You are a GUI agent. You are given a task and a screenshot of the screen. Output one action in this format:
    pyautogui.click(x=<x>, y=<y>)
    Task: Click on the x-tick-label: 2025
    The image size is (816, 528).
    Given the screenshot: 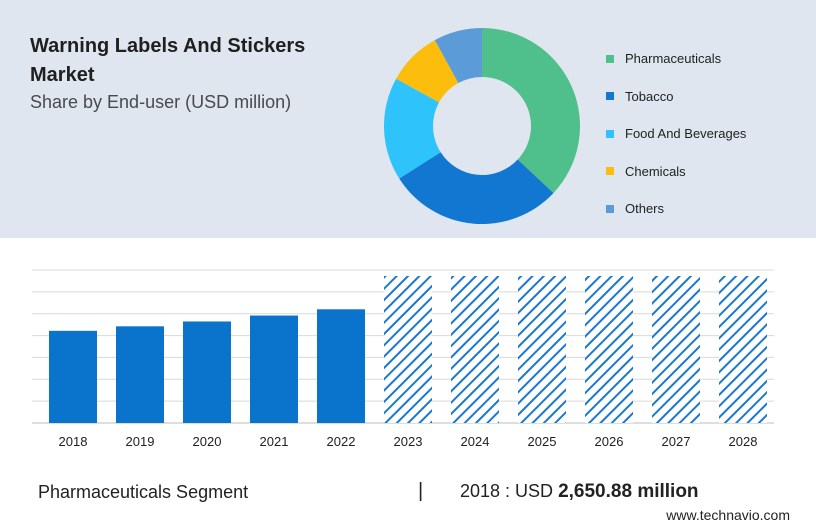 What is the action you would take?
    pyautogui.click(x=542, y=441)
    